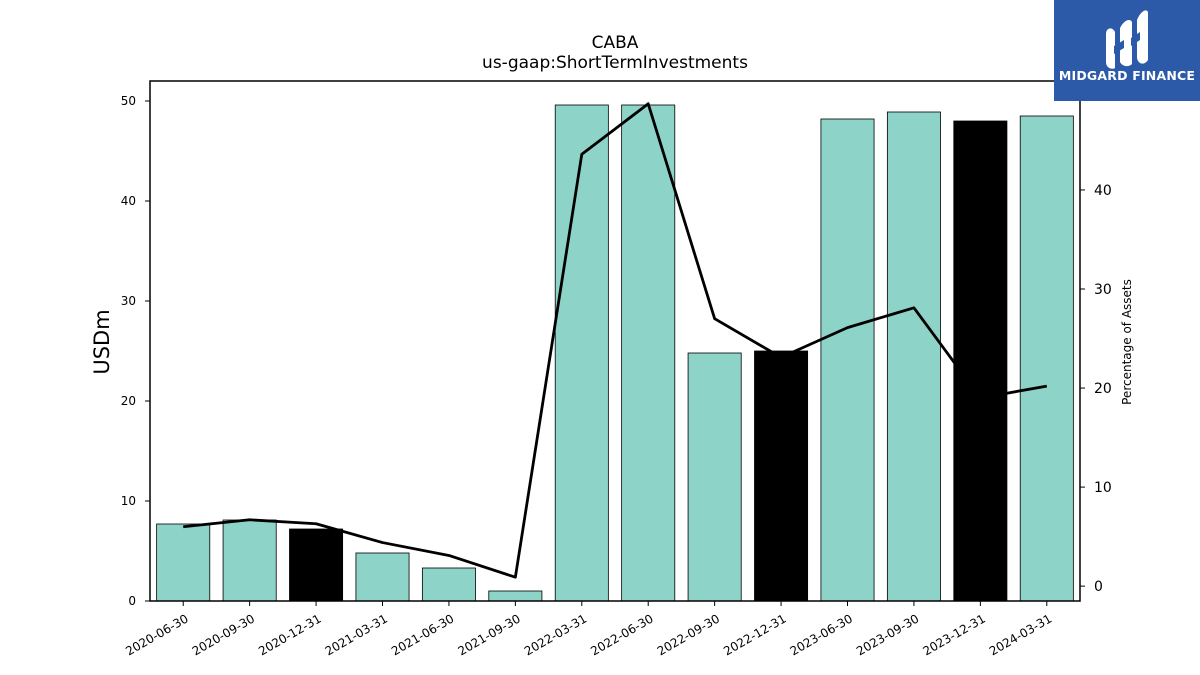 This screenshot has width=1200, height=675. Describe the element at coordinates (1103, 488) in the screenshot. I see `y2-tick-label: 10` at that location.